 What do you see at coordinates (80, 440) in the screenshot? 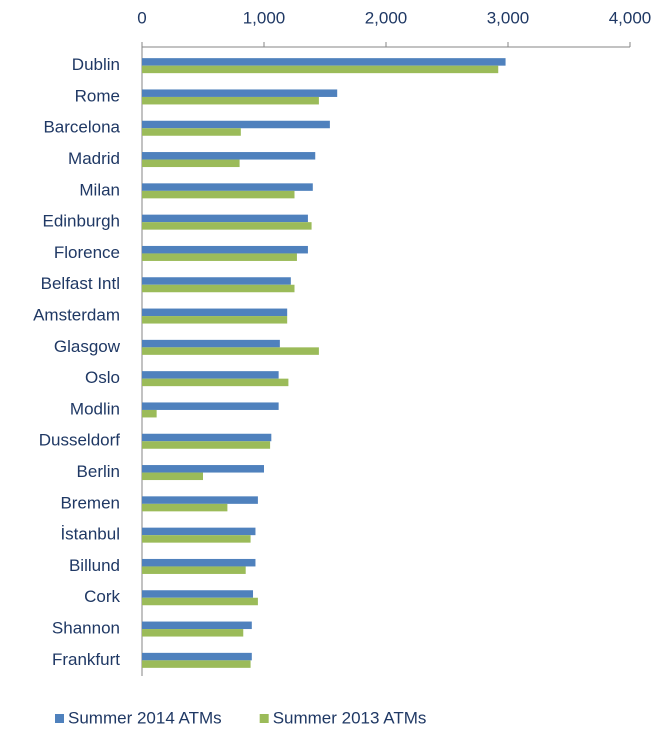
I see `y-tick-label: Dusseldorf` at bounding box center [80, 440].